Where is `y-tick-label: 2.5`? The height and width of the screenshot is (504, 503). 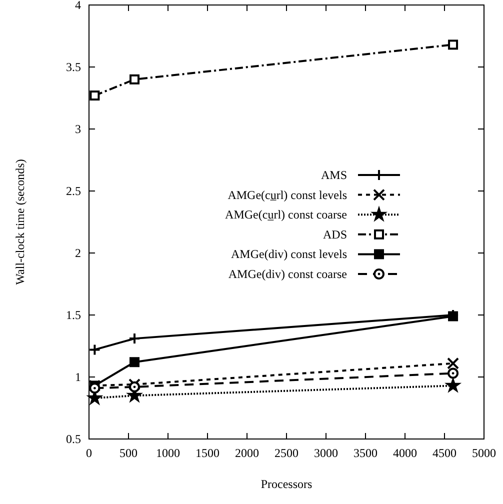
y-tick-label: 2.5 is located at coordinates (73, 191).